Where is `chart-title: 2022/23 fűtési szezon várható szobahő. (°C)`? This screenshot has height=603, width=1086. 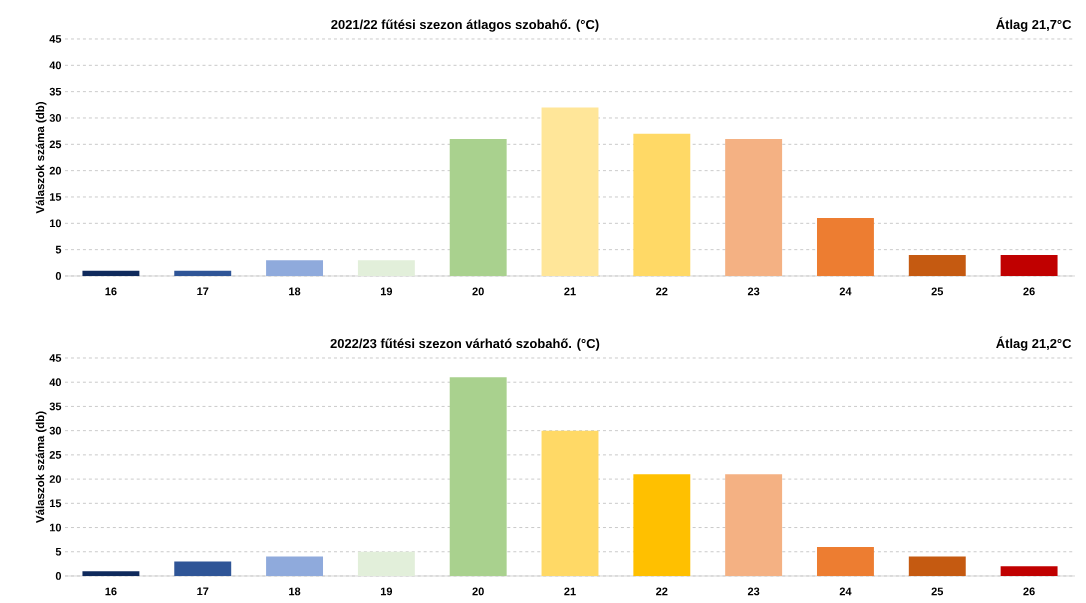
chart-title: 2022/23 fűtési szezon várható szobahő. (°C) is located at coordinates (465, 344).